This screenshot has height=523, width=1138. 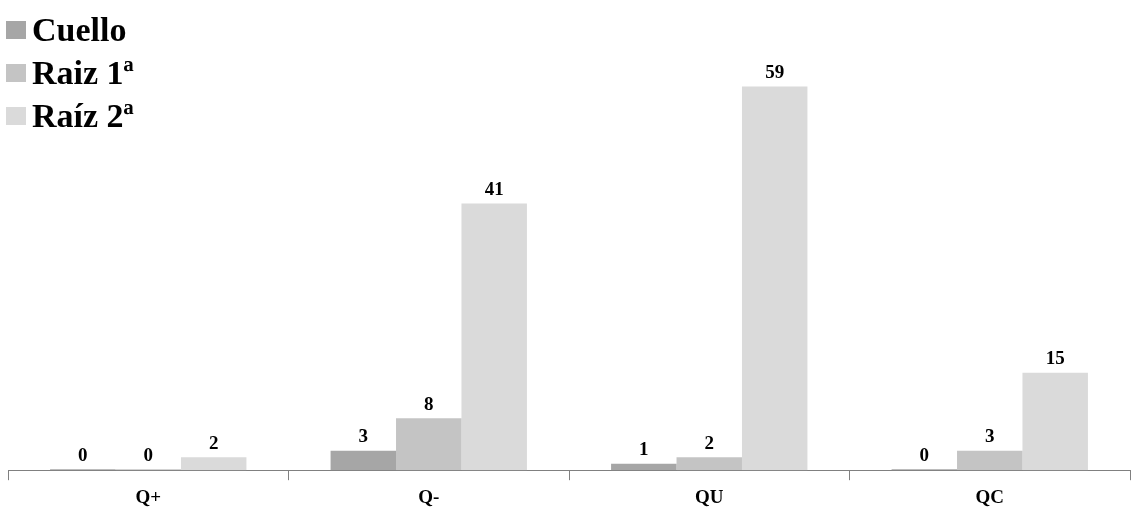 I want to click on legend-label: Raíz 2ª, so click(x=83, y=116).